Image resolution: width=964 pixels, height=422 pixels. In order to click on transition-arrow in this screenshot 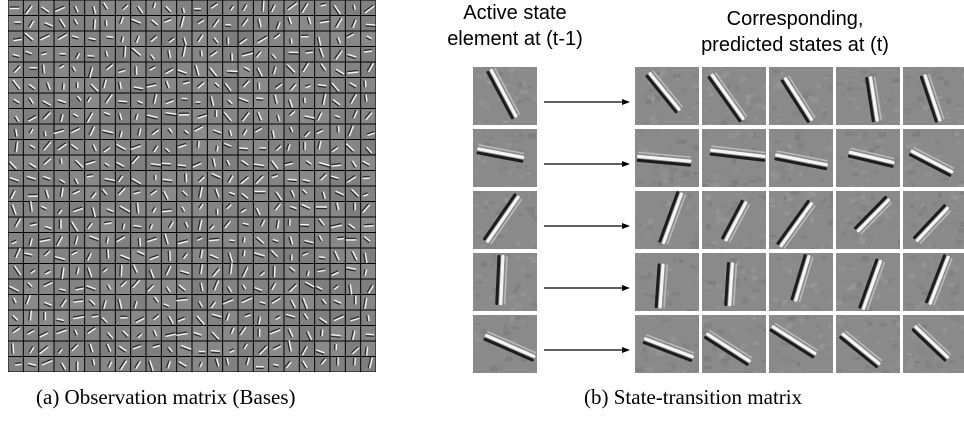, I will do `click(587, 226)`.